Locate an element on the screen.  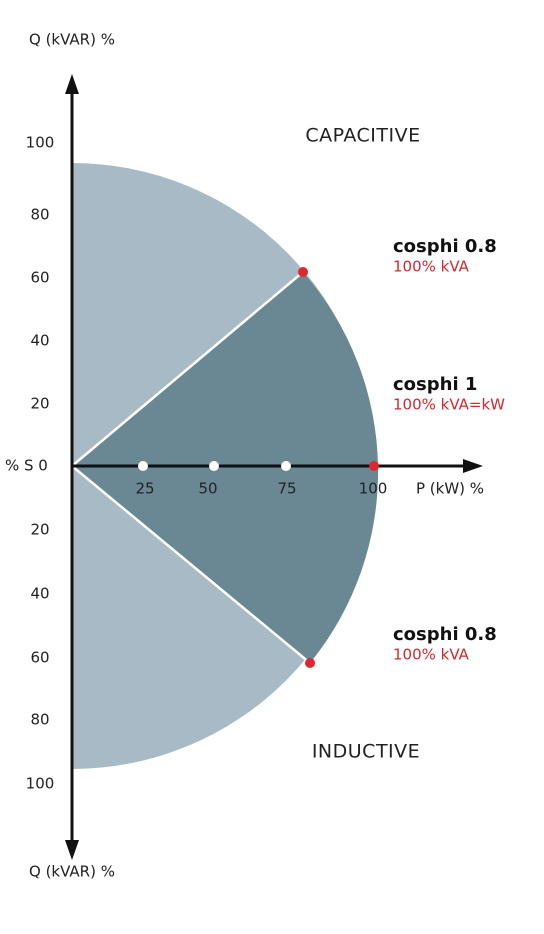
p-label: 75 is located at coordinates (286, 489).